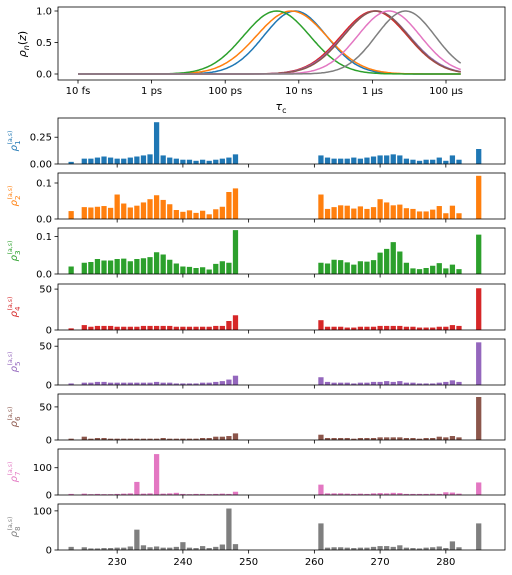 This screenshot has height=575, width=512. Describe the element at coordinates (225, 91) in the screenshot. I see `x-tick-label: 100 ps` at that location.